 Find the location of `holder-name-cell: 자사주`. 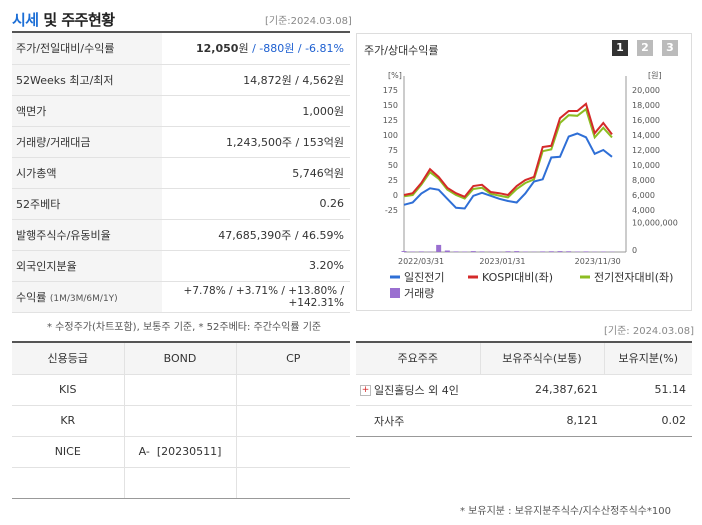

holder-name-cell: 자사주 is located at coordinates (418, 421).